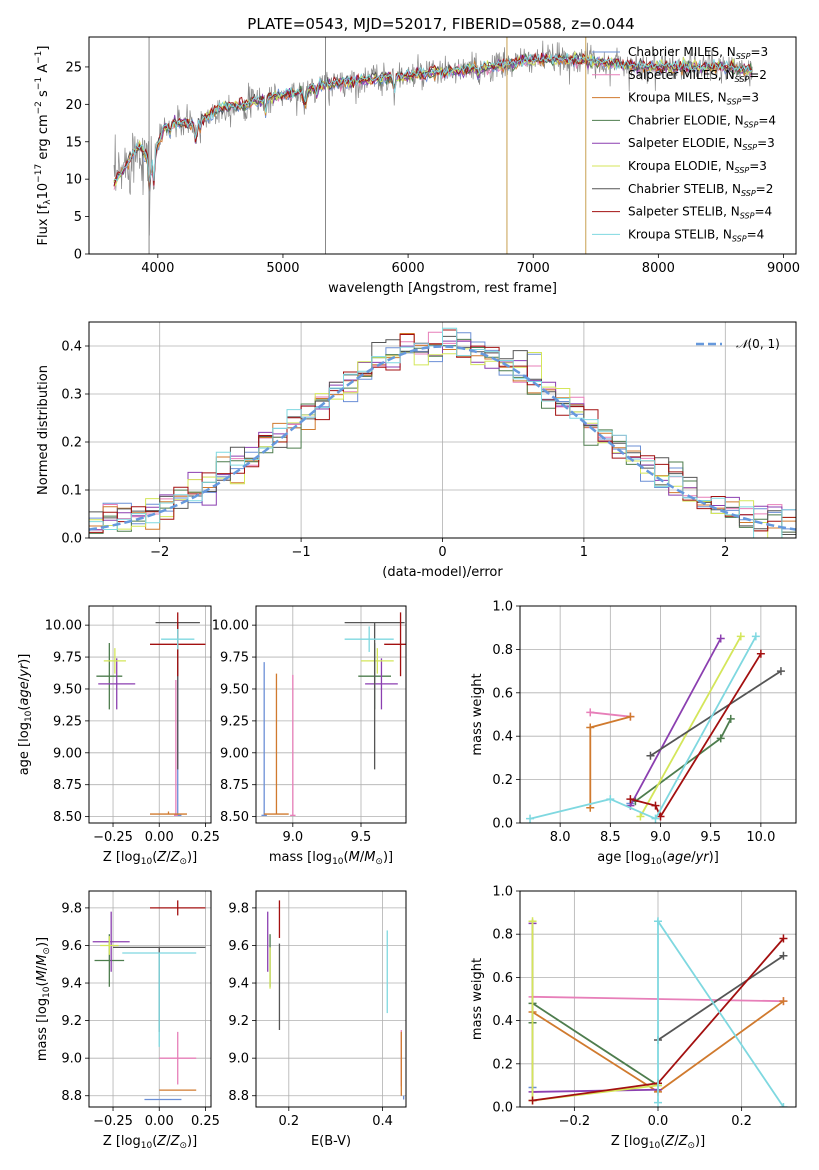 Image resolution: width=819 pixels, height=1170 pixels. Describe the element at coordinates (230, 626) in the screenshot. I see `y-tick-label: 10.00` at that location.